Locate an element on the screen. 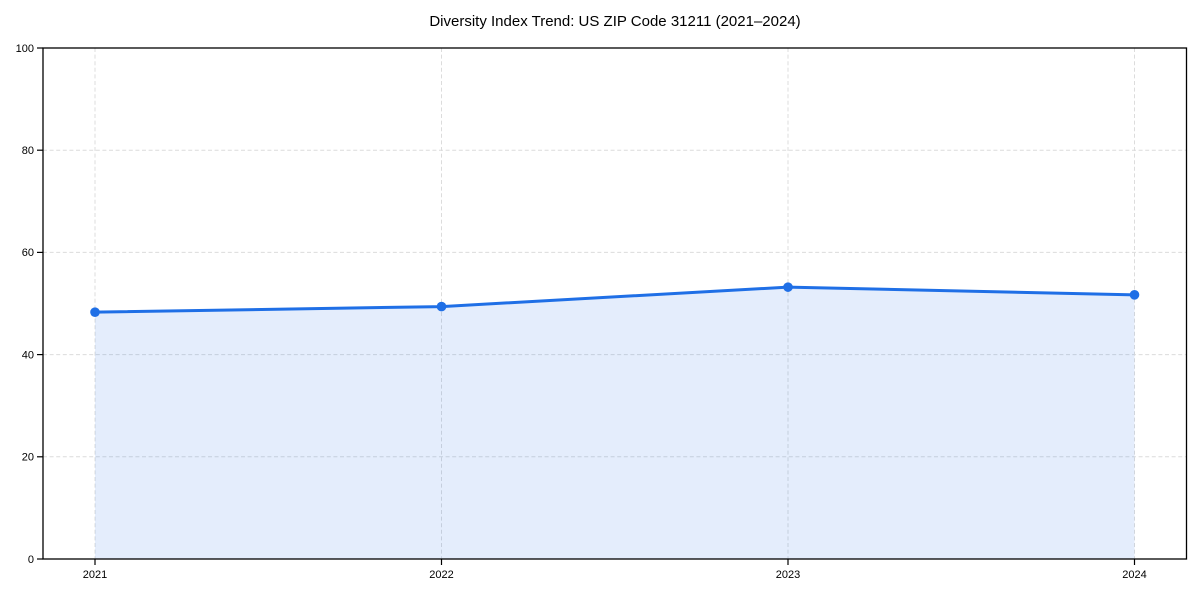 This screenshot has width=1200, height=600. x-tick-label: 2022 is located at coordinates (441, 575).